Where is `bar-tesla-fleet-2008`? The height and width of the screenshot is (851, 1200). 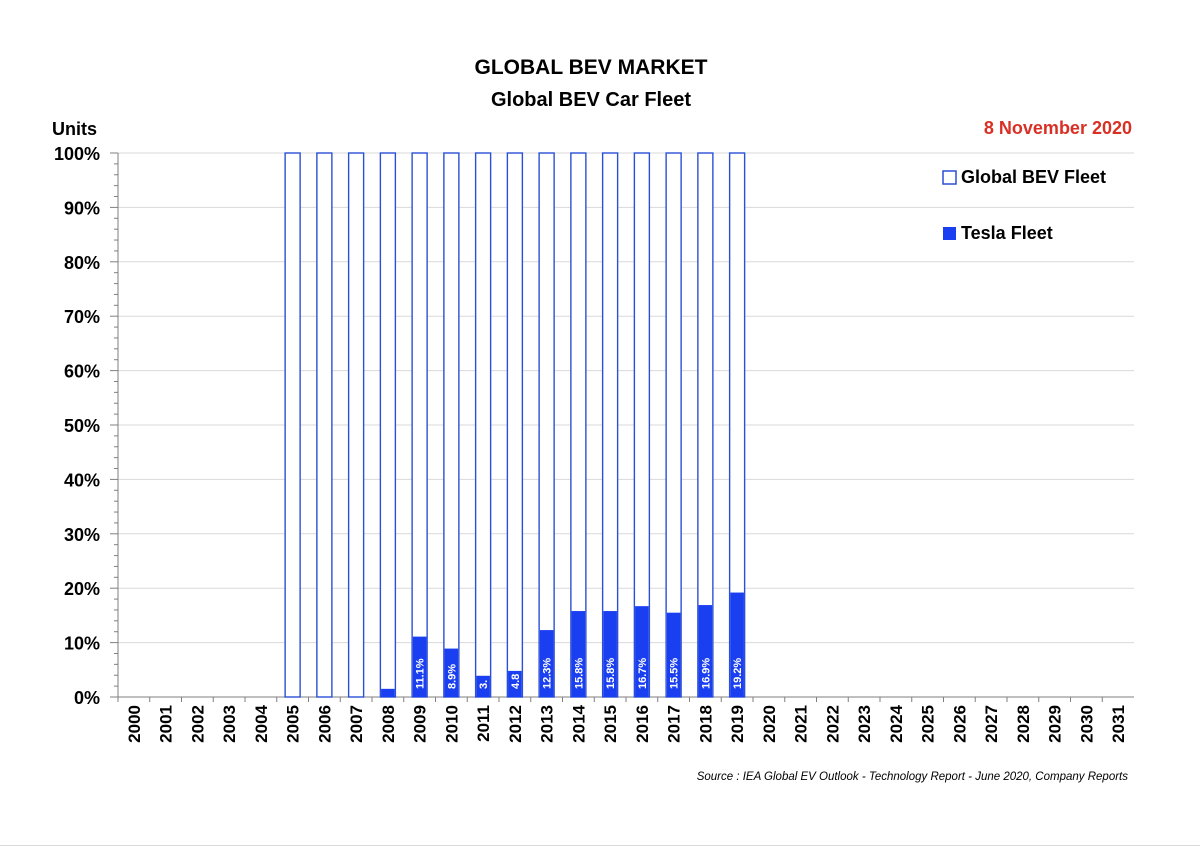 bar-tesla-fleet-2008 is located at coordinates (388, 692).